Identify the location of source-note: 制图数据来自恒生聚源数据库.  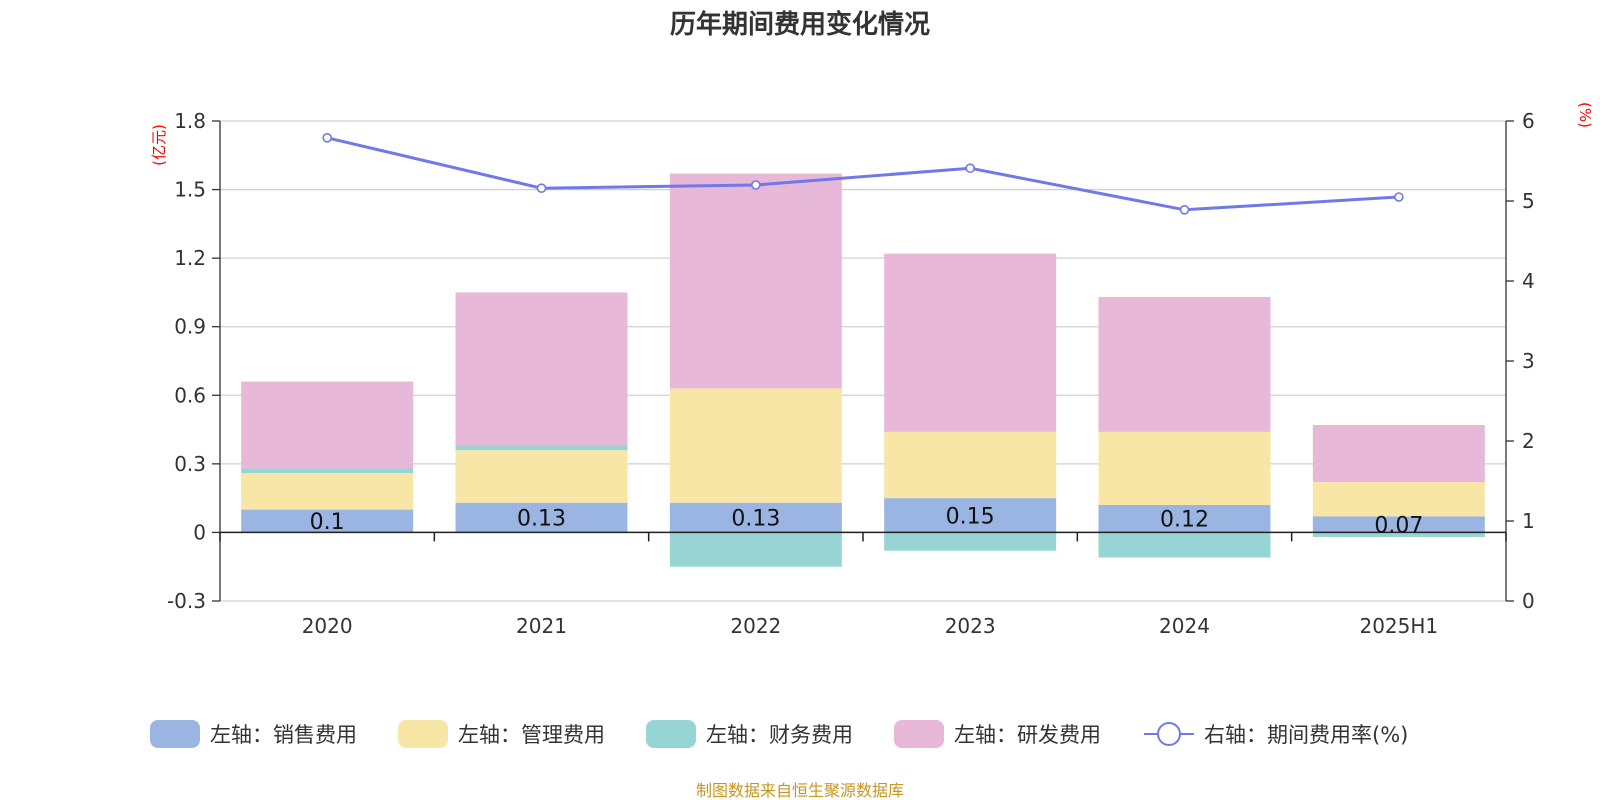
(800, 790).